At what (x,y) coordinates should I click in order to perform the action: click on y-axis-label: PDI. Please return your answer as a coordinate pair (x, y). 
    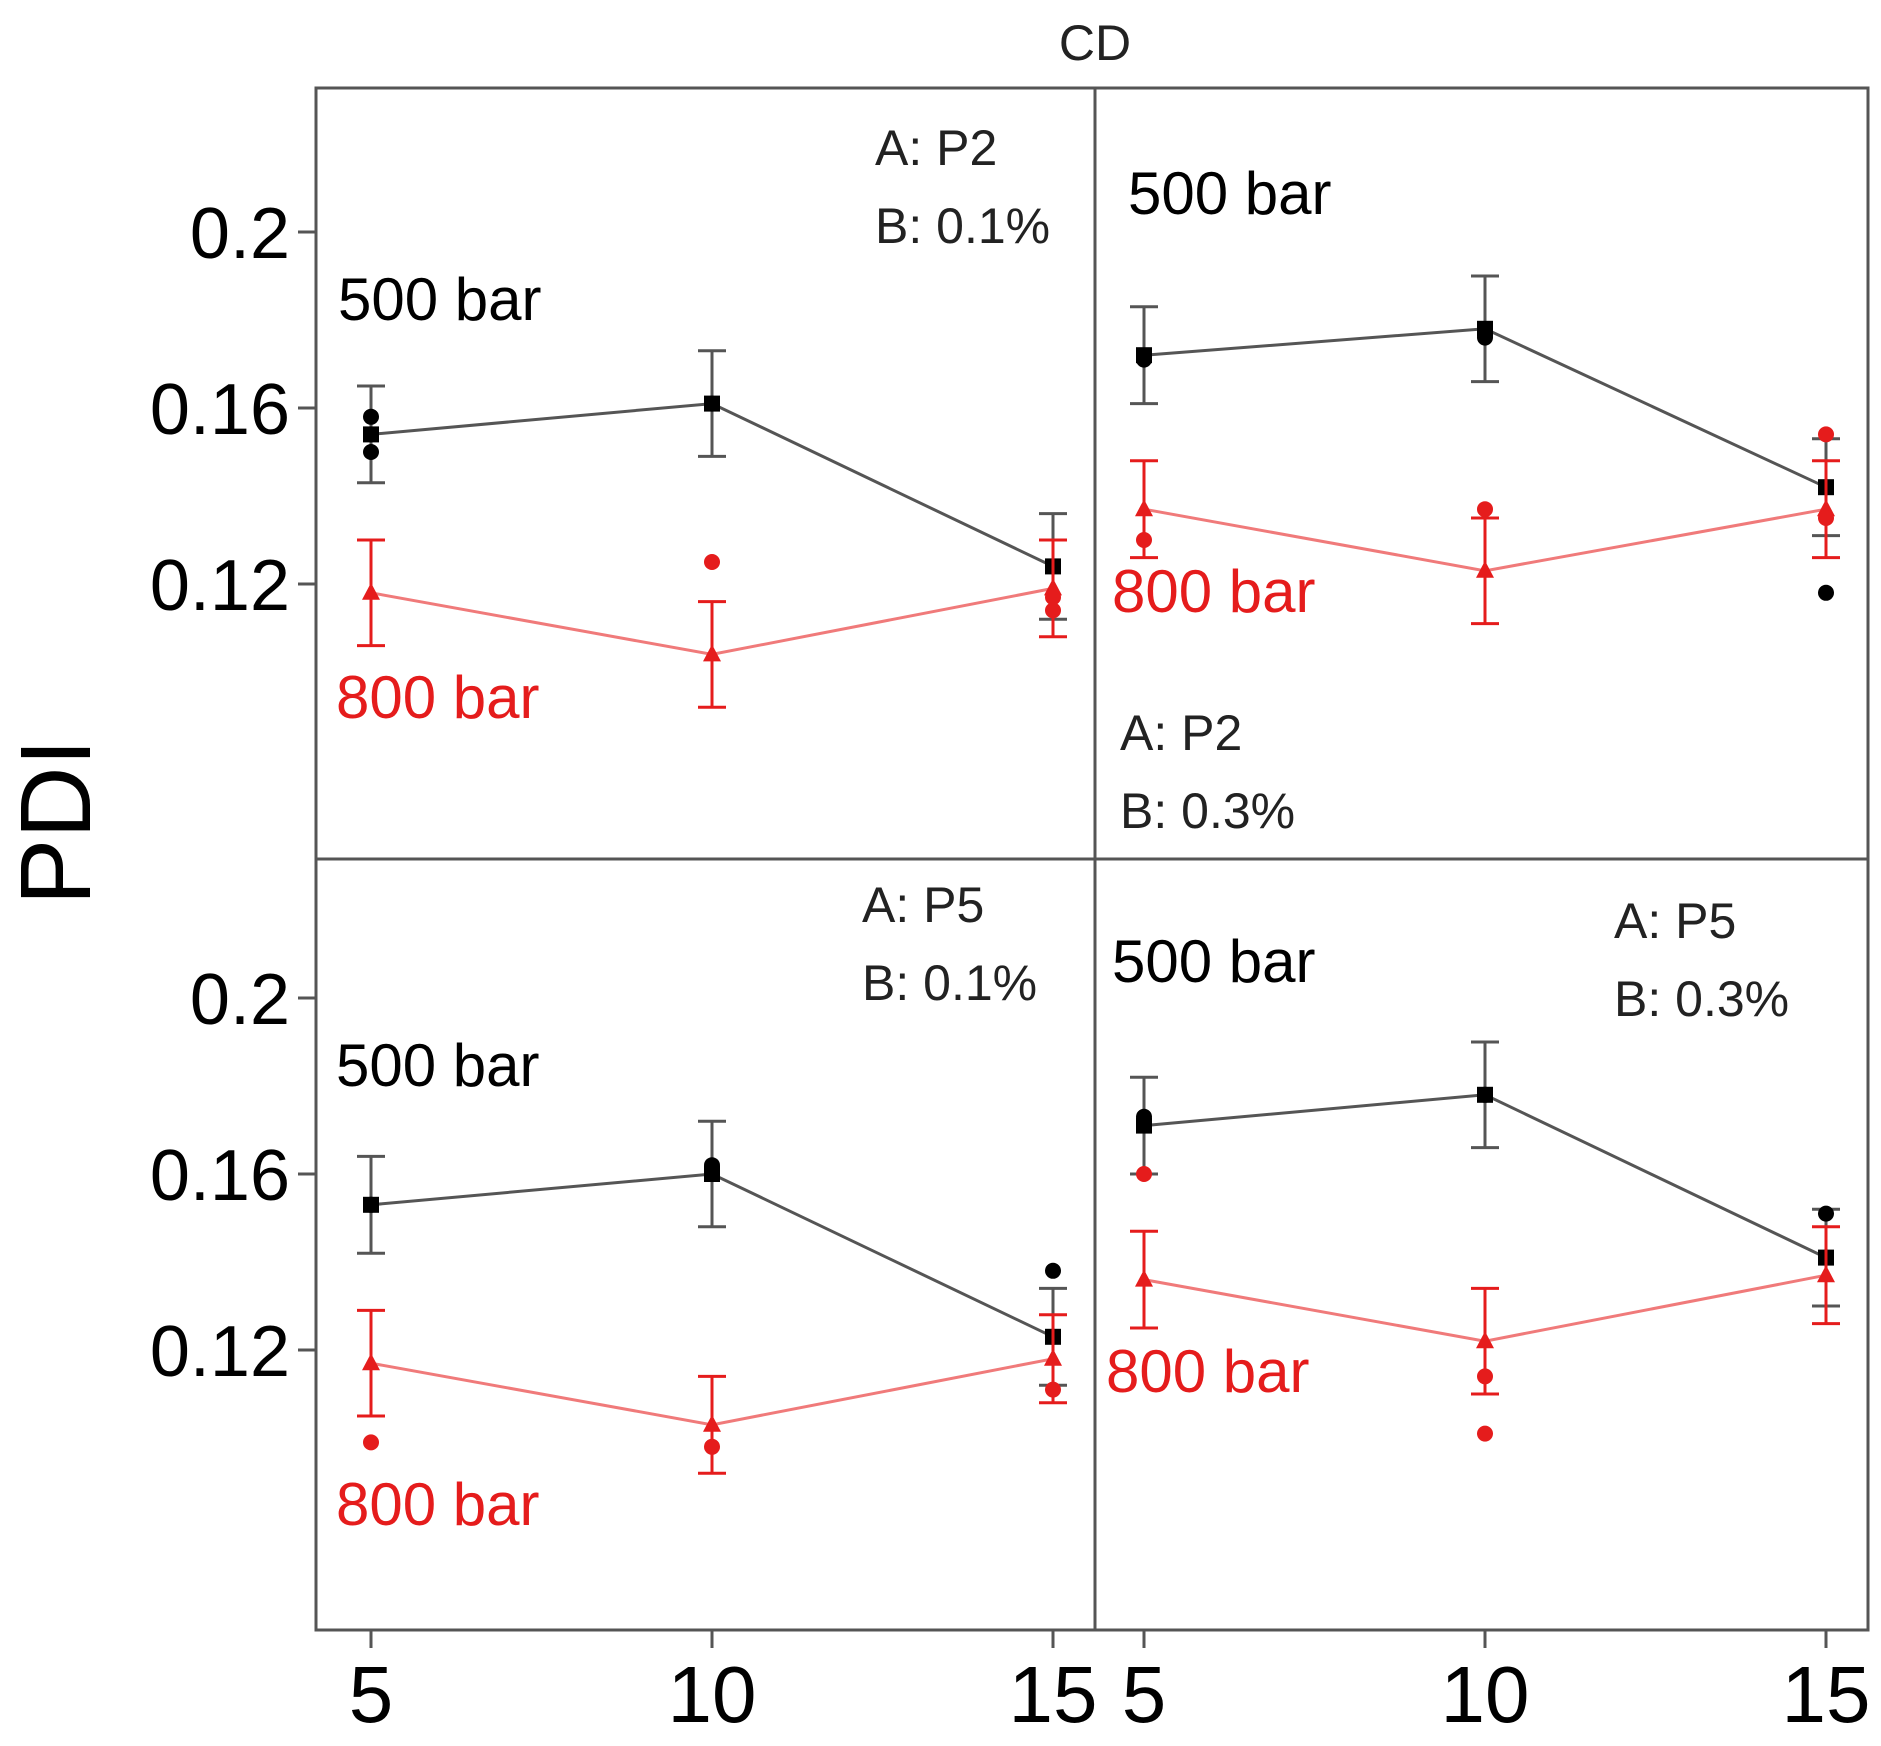
    Looking at the image, I should click on (56, 822).